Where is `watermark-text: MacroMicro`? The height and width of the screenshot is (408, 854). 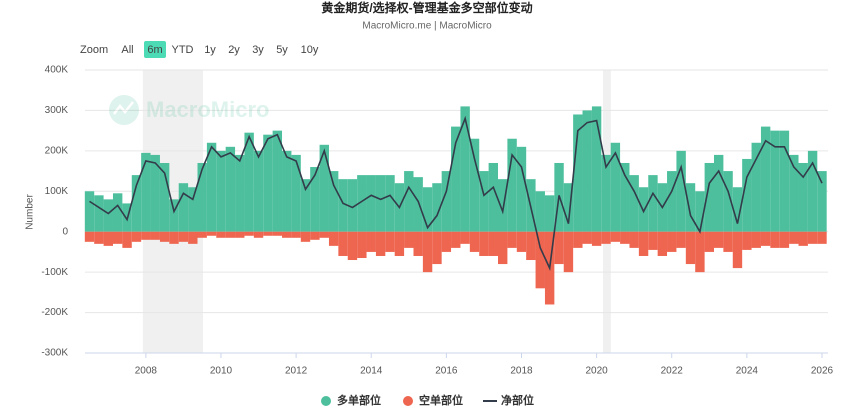 watermark-text: MacroMicro is located at coordinates (207, 109).